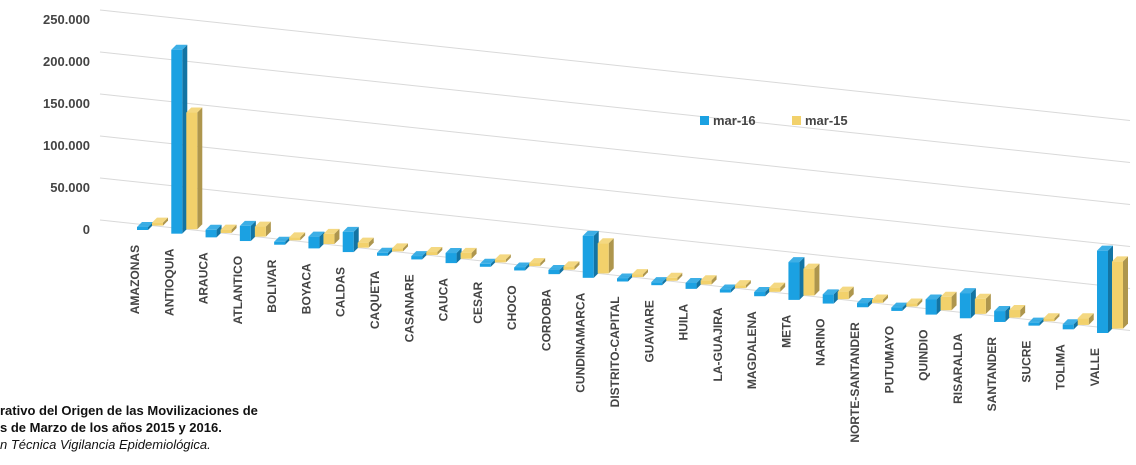 The image size is (1136, 465). What do you see at coordinates (821, 341) in the screenshot?
I see `x-tick-label: NARINO` at bounding box center [821, 341].